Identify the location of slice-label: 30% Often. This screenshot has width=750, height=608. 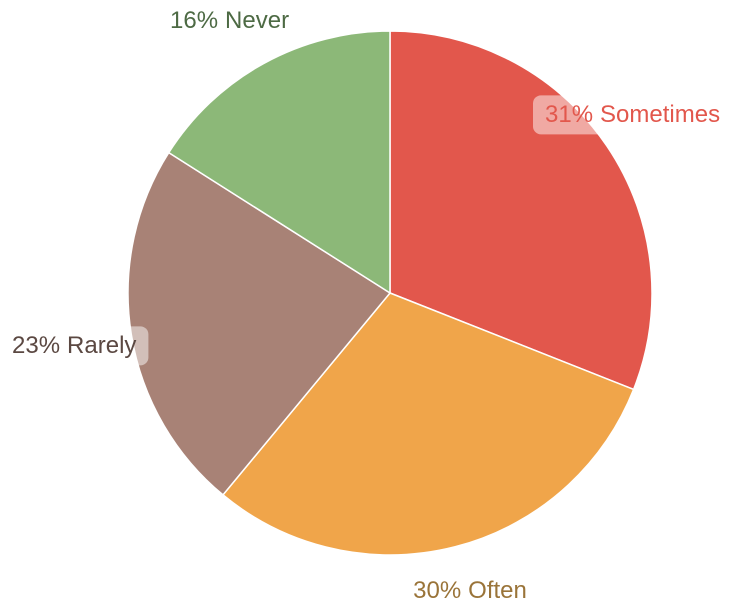
(470, 590).